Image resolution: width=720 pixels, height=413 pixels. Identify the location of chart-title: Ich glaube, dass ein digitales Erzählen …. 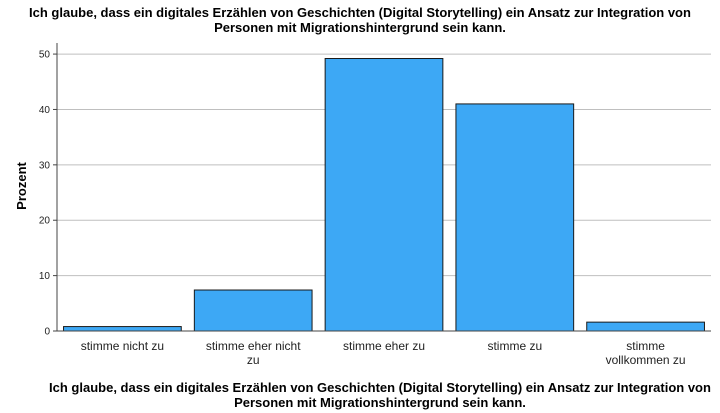
(360, 20).